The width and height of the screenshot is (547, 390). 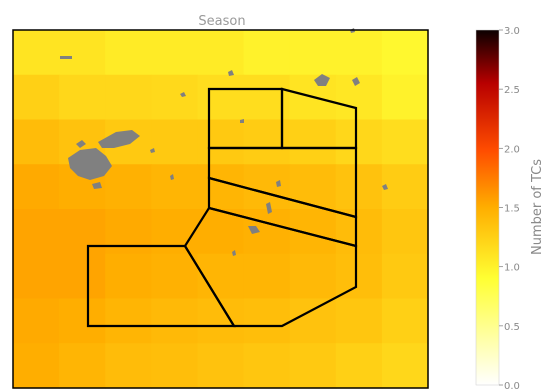 What do you see at coordinates (512, 327) in the screenshot?
I see `colorbar-tick-label: 0.5` at bounding box center [512, 327].